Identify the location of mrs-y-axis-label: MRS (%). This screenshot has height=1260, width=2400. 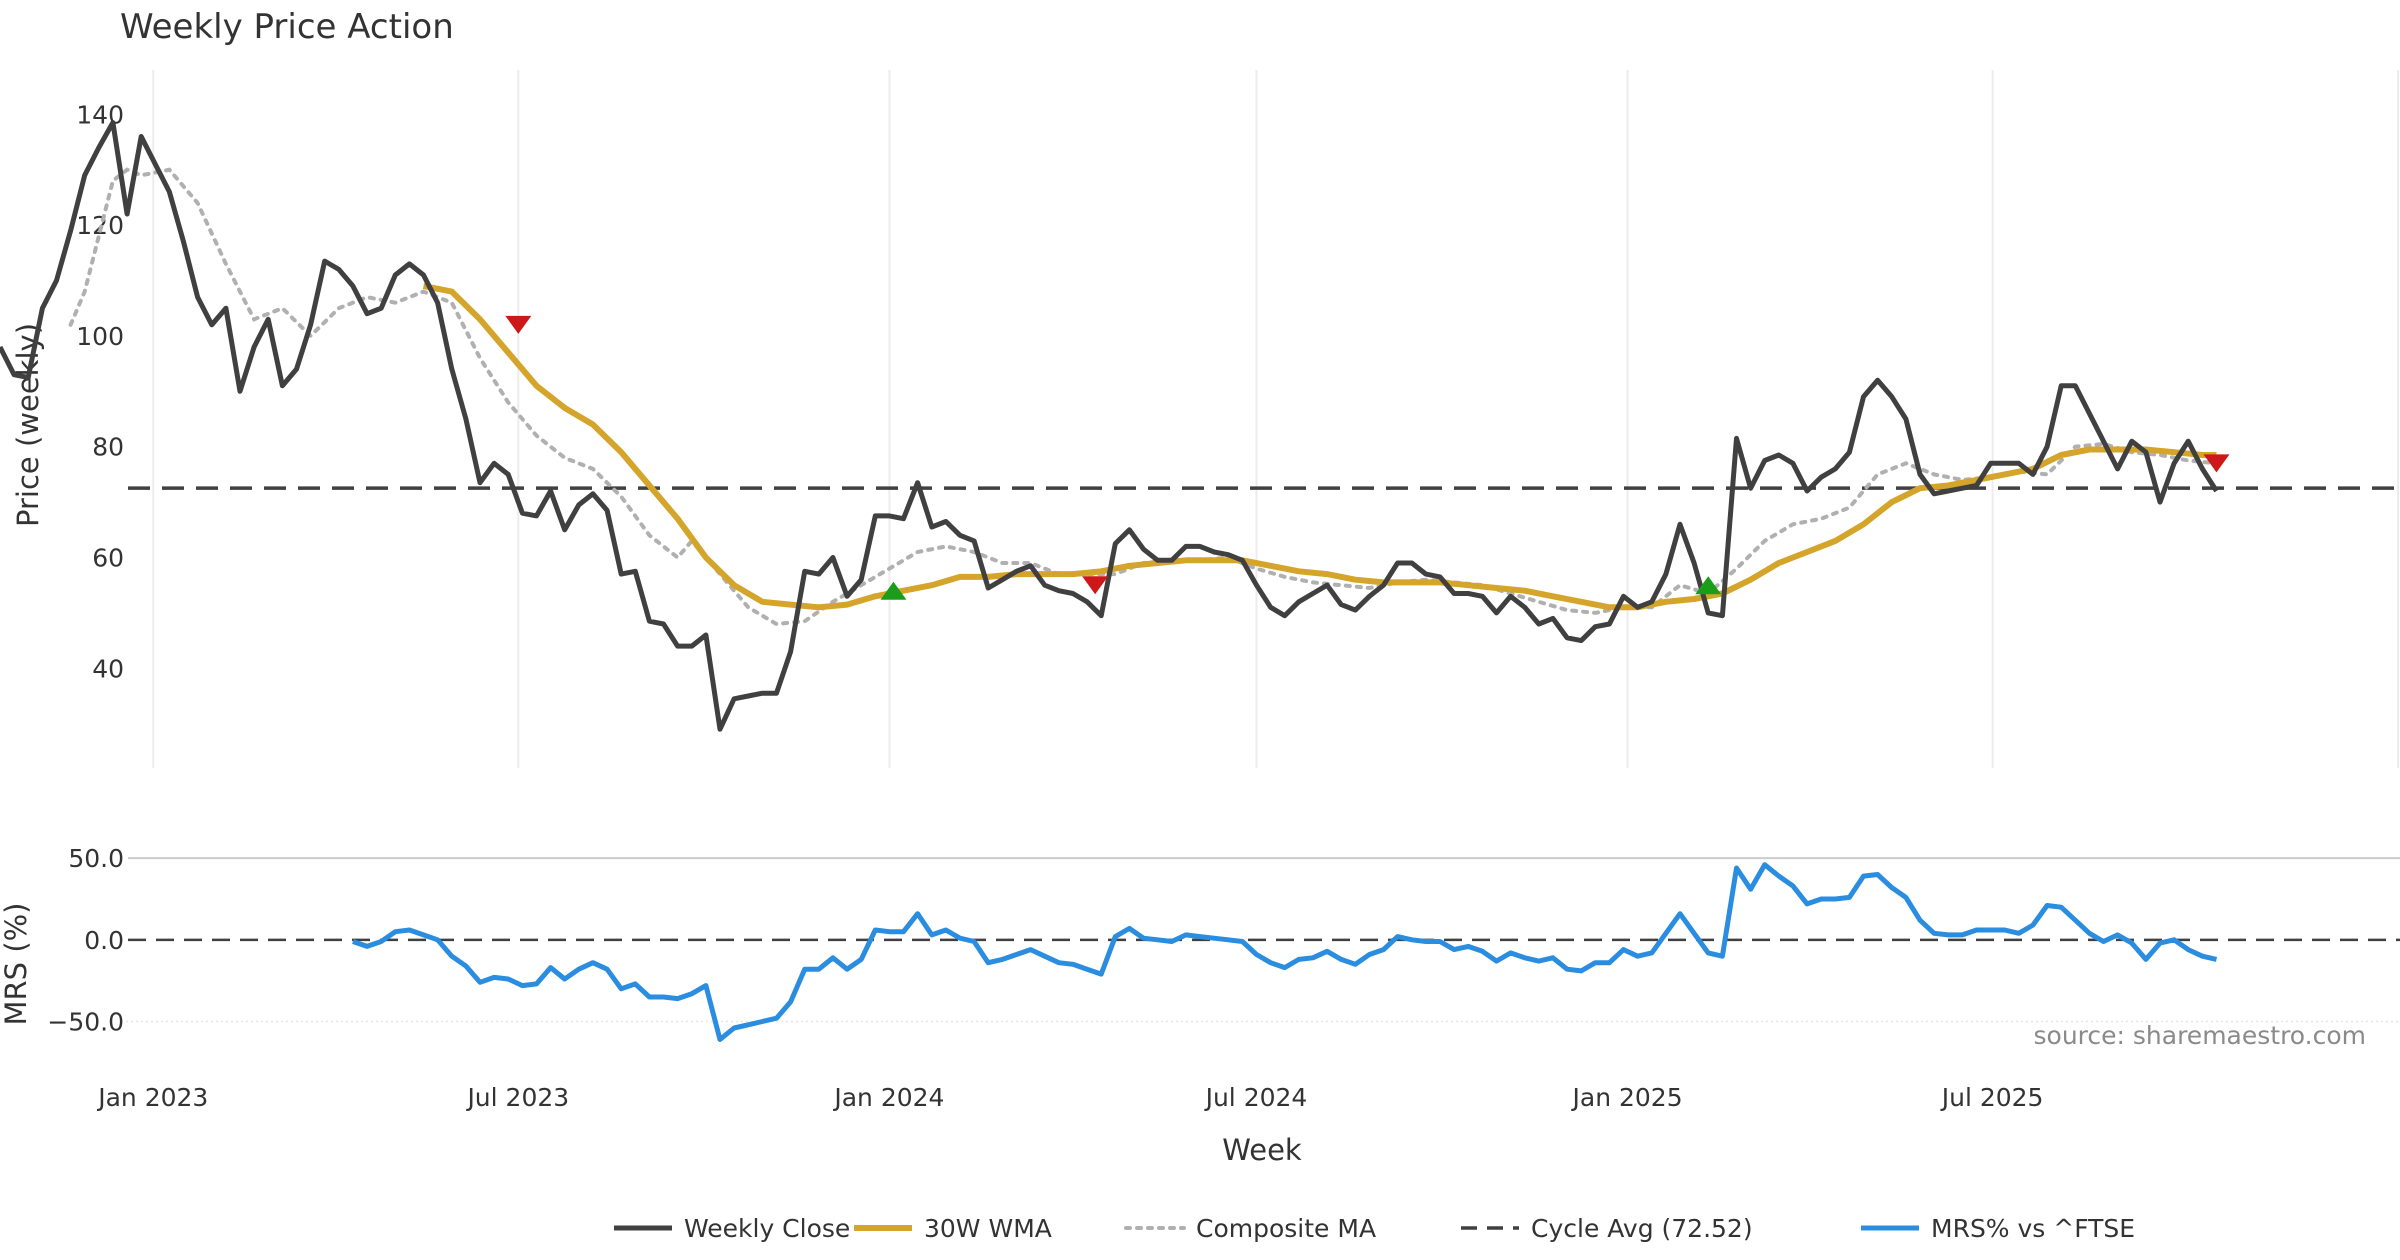
(16, 964).